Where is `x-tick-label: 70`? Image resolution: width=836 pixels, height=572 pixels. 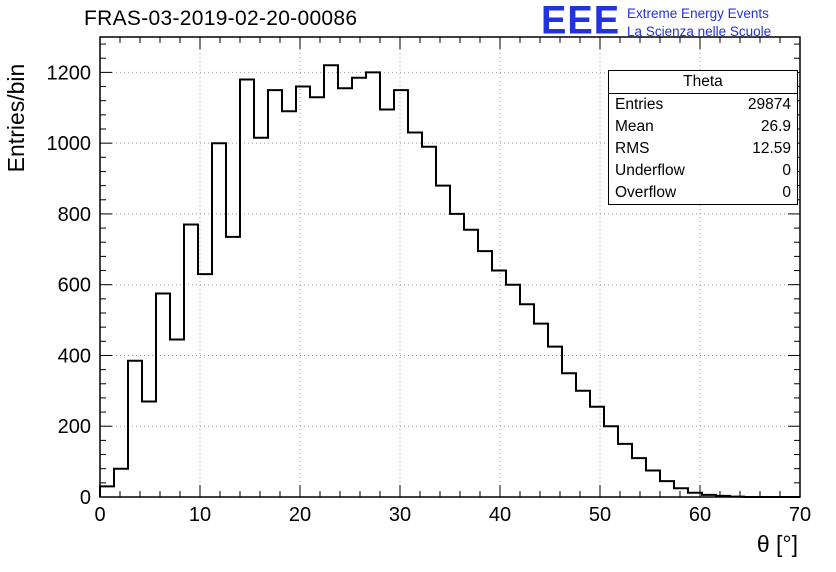
x-tick-label: 70 is located at coordinates (800, 515).